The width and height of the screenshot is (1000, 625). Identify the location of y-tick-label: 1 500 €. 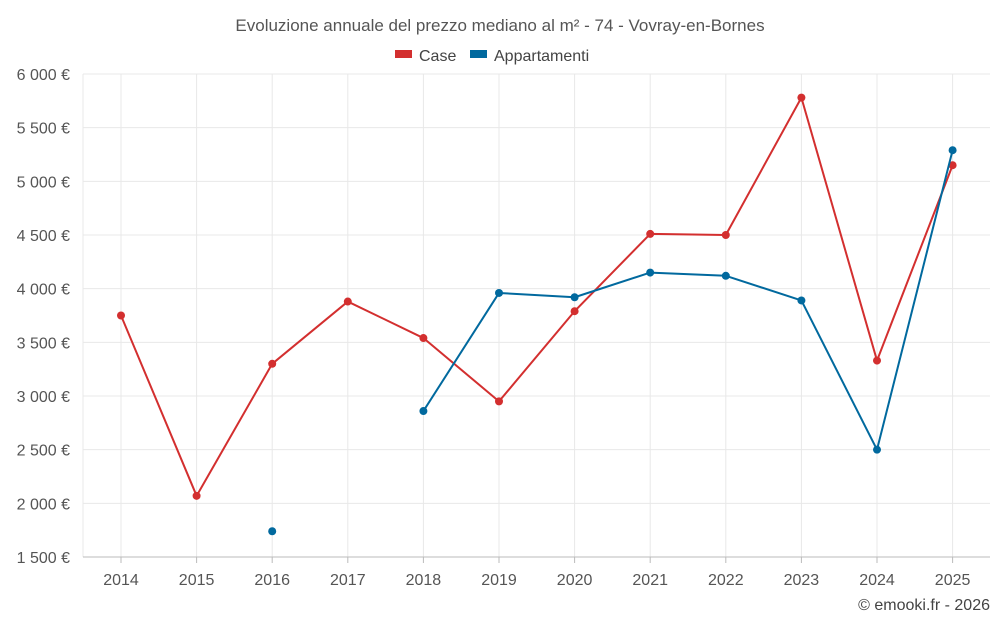
(43, 558).